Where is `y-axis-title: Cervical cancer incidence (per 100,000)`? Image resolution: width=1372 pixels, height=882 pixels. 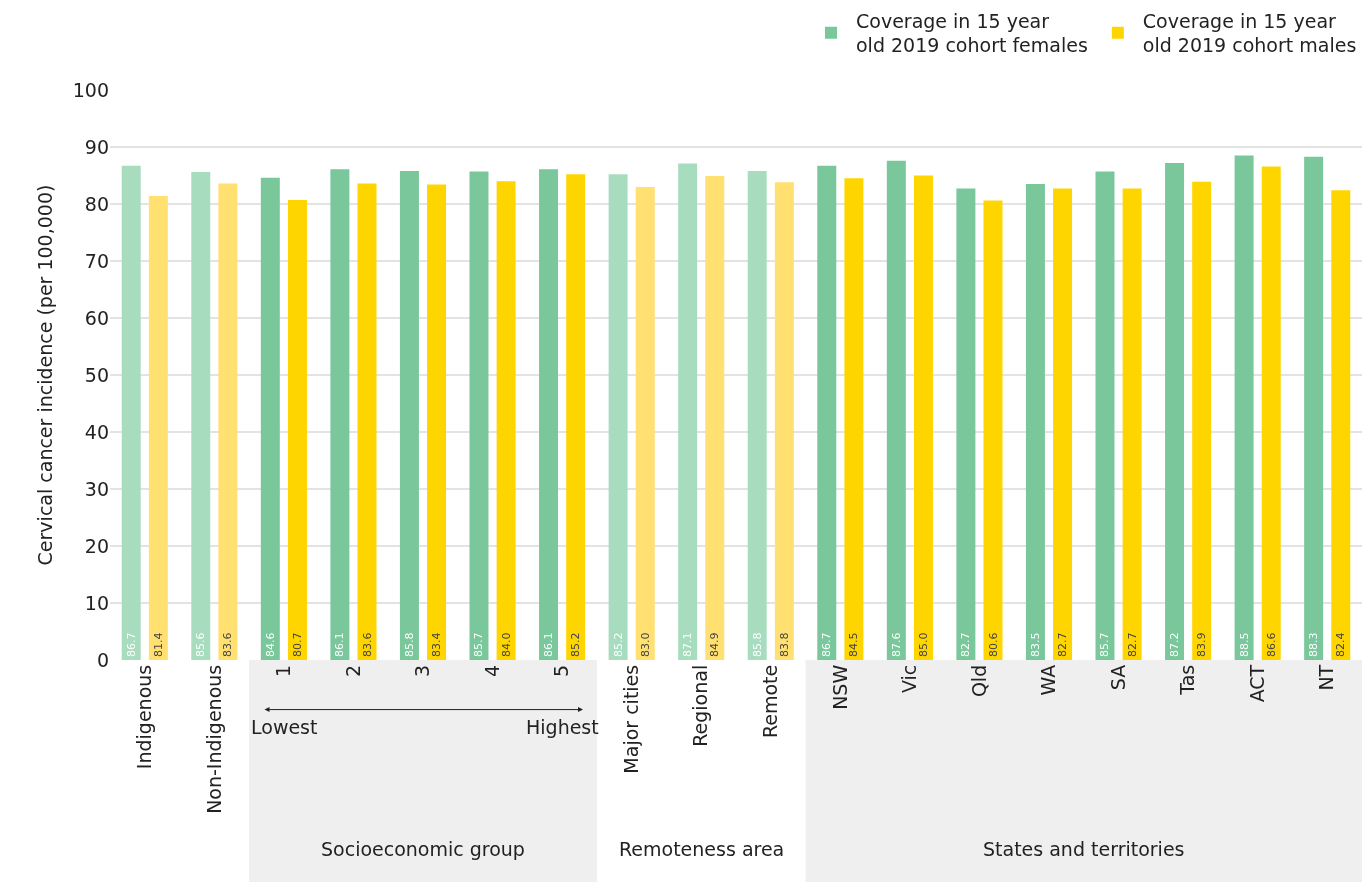
y-axis-title: Cervical cancer incidence (per 100,000) is located at coordinates (44, 375).